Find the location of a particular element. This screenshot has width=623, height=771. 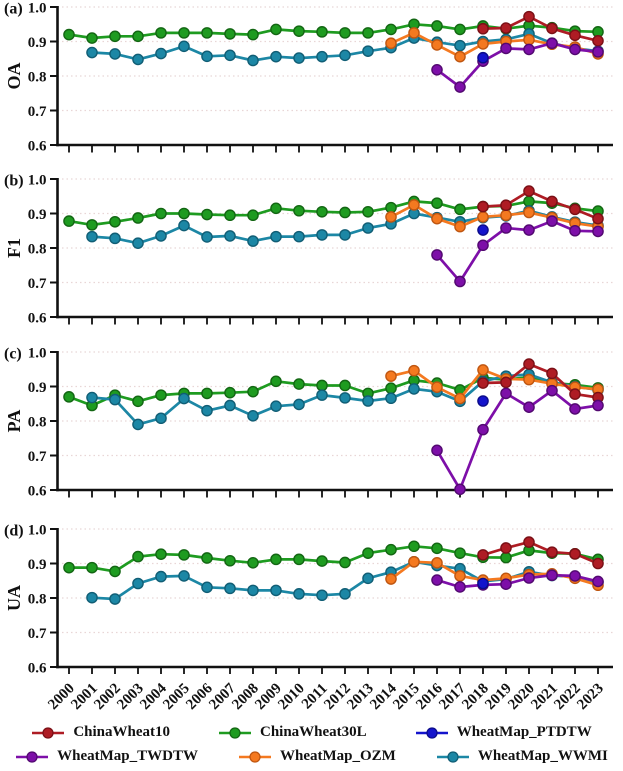

legend-item-chinawheat30l: ChinaWheat30L is located at coordinates (292, 732).